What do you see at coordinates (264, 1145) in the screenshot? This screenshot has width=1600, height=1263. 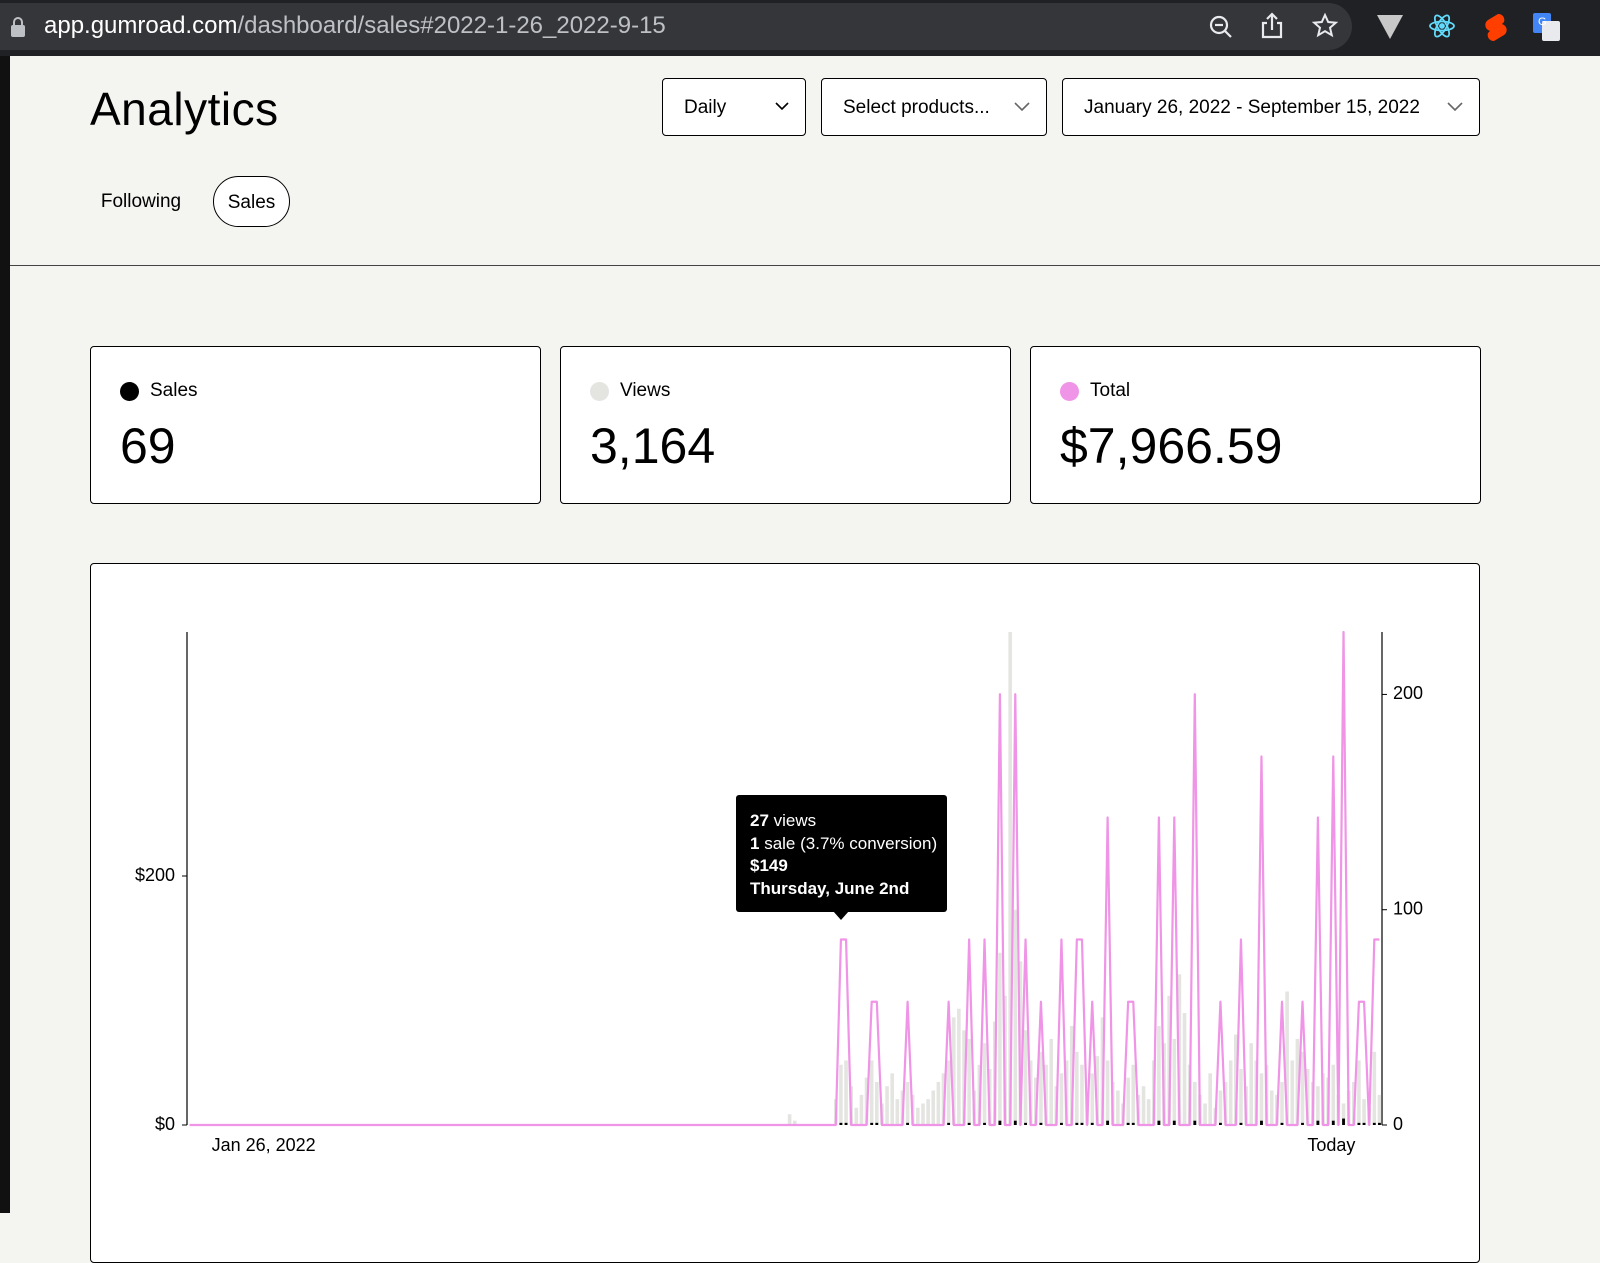 I see `x-tick-label: Jan 26, 2022` at bounding box center [264, 1145].